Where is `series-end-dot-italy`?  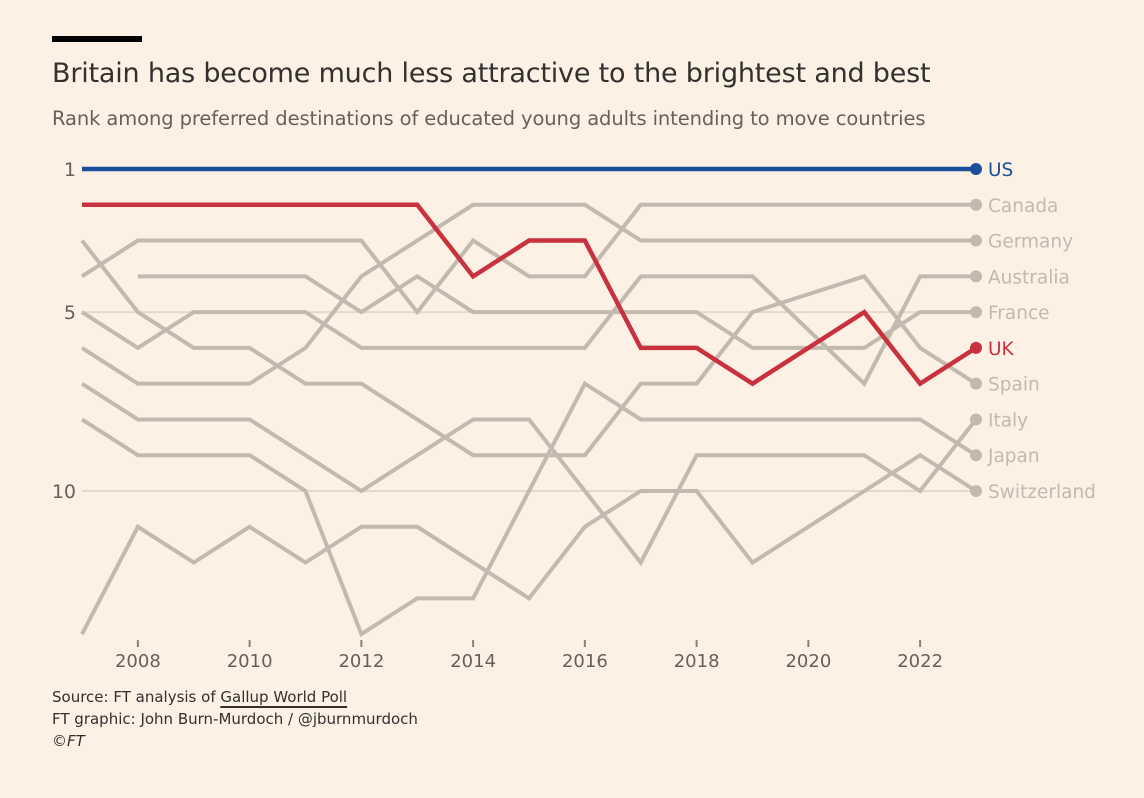
series-end-dot-italy is located at coordinates (976, 419).